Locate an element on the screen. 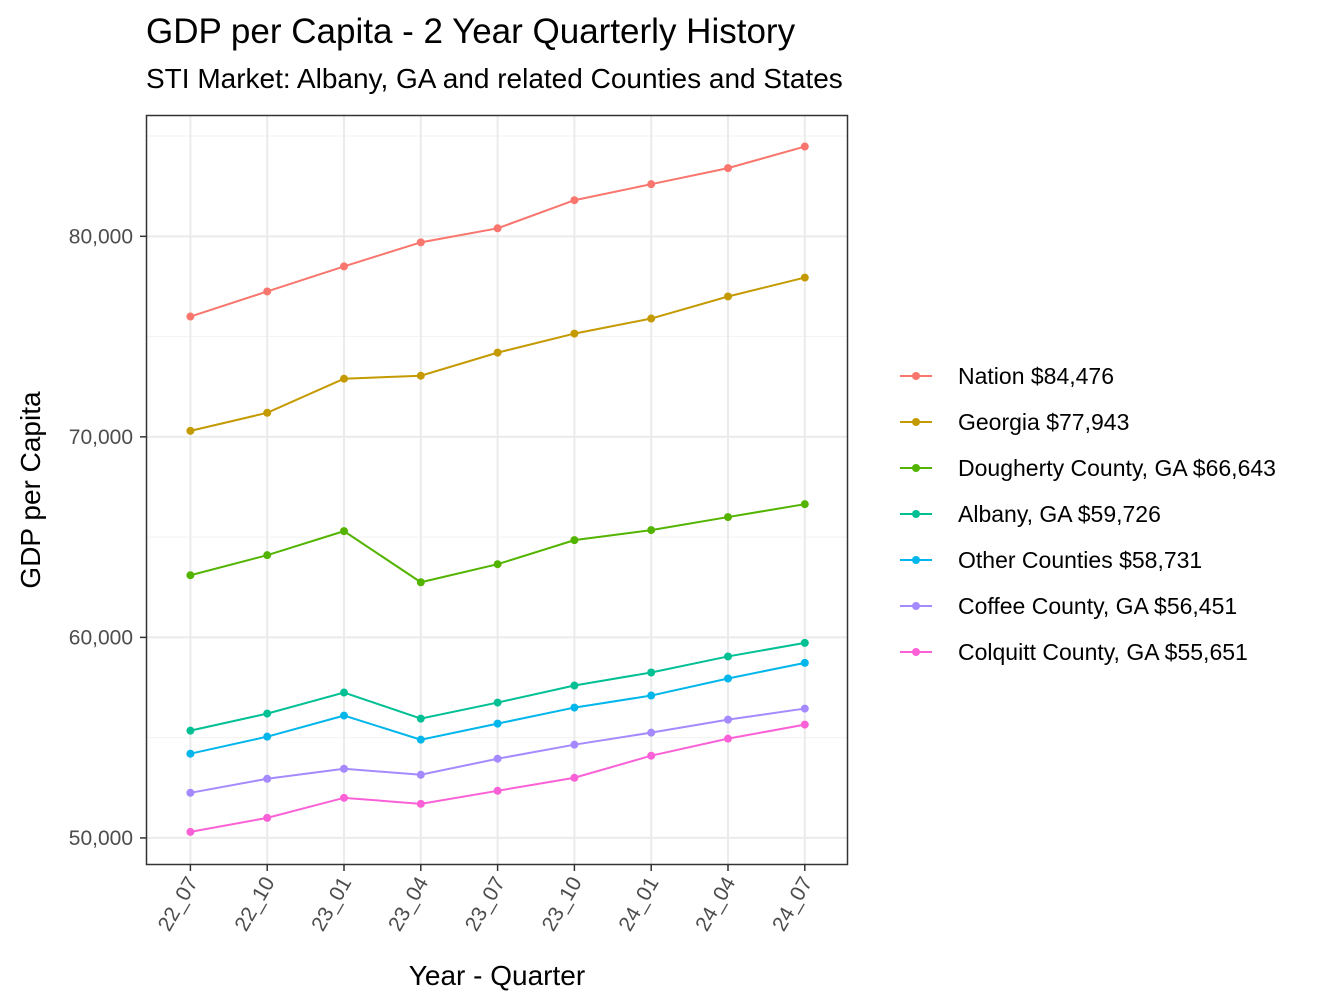 The height and width of the screenshot is (1008, 1344). legend-label: Other Counties $58,731 is located at coordinates (1080, 559).